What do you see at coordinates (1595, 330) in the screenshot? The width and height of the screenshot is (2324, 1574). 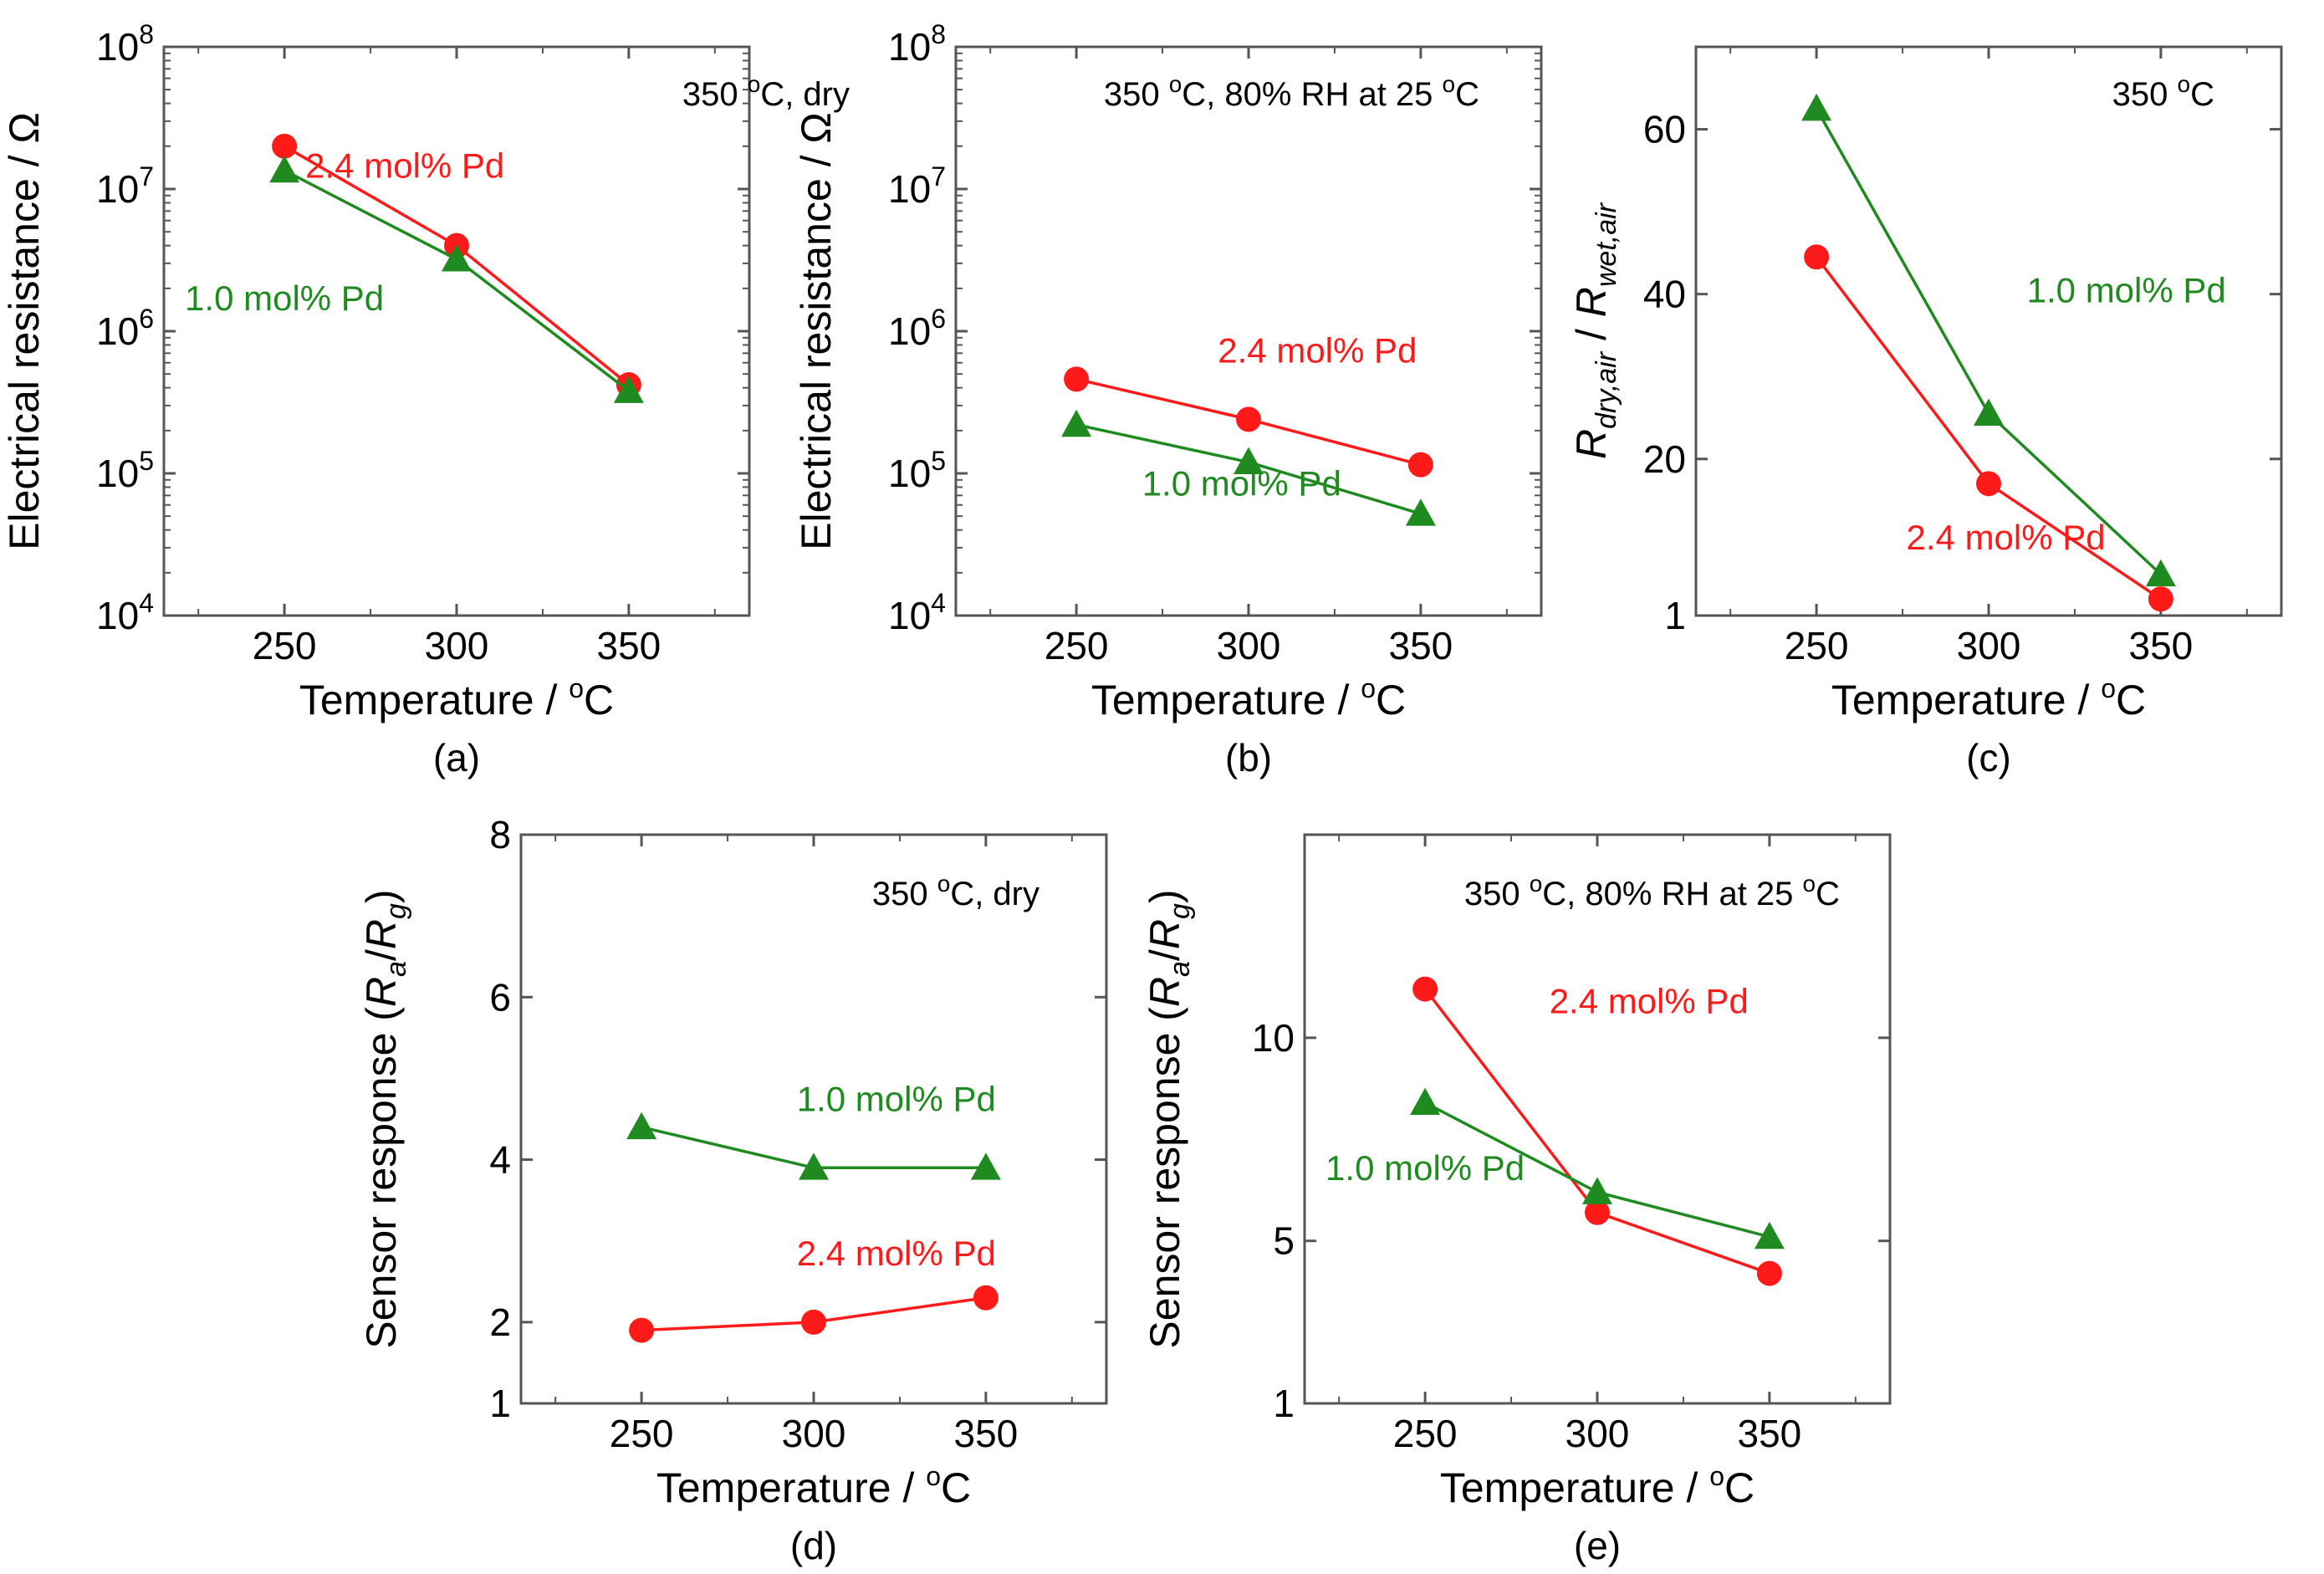 I see `y-axis-title: Rdry,air / Rwet,air` at bounding box center [1595, 330].